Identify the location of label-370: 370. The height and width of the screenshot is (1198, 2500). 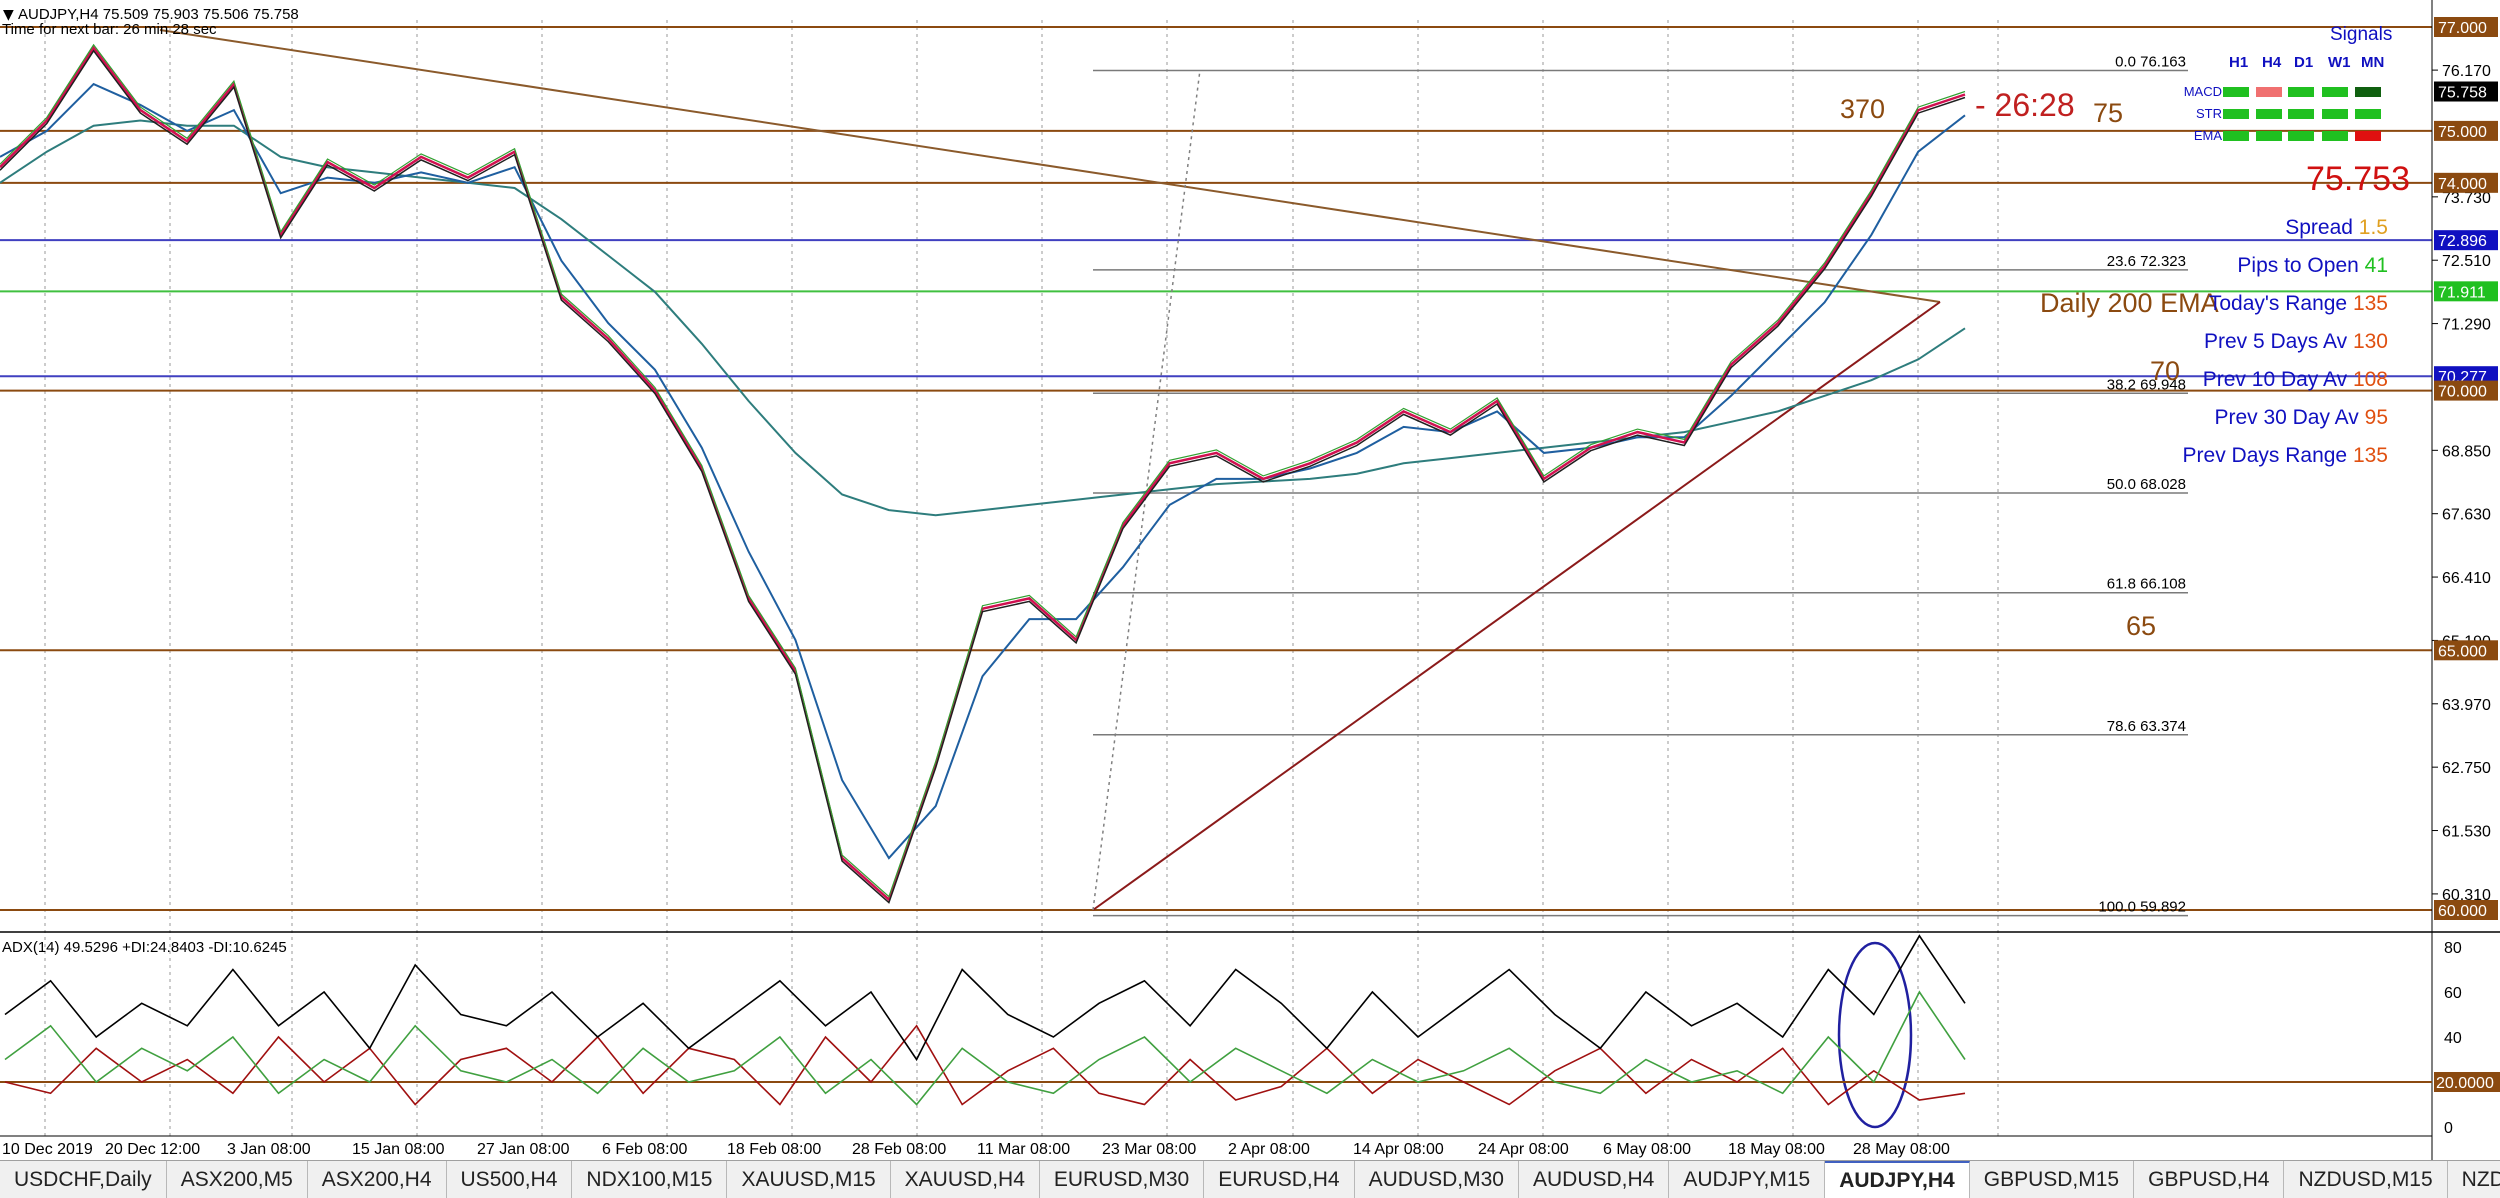
(1862, 109).